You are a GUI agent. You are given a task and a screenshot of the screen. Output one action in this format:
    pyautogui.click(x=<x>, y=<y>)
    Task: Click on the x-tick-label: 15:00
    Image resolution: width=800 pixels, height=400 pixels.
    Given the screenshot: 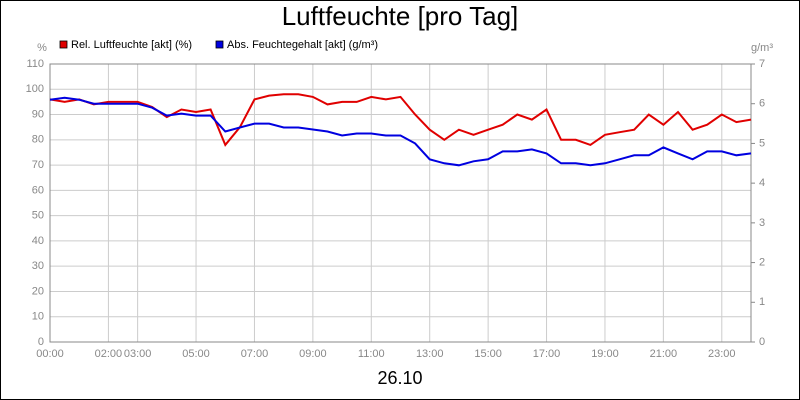 What is the action you would take?
    pyautogui.click(x=488, y=354)
    